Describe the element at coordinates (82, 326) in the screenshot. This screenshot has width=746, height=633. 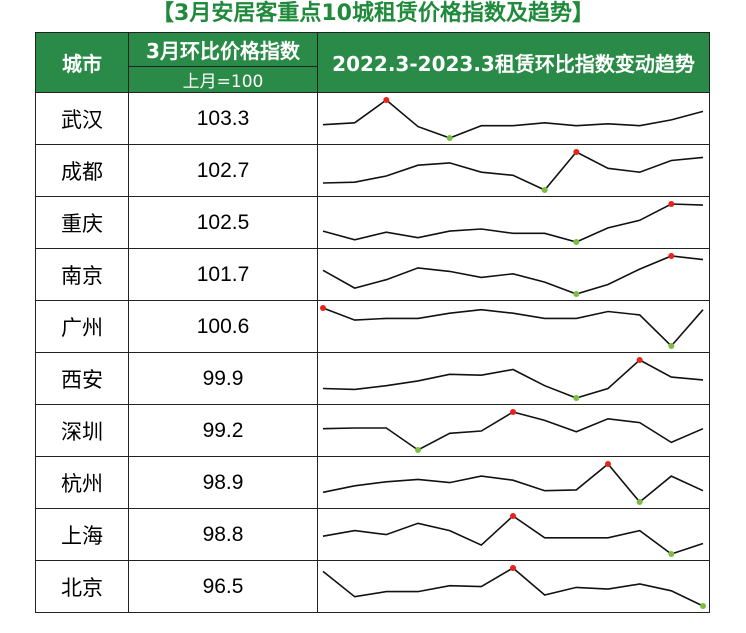
I see `city-name: 广州` at that location.